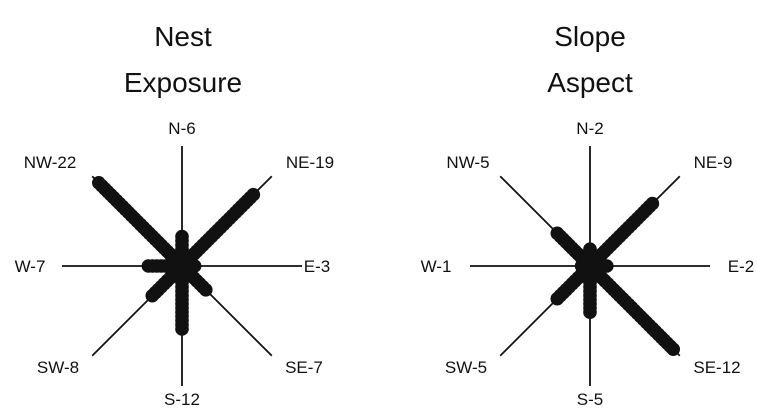  What do you see at coordinates (590, 399) in the screenshot?
I see `label-s: S-5` at bounding box center [590, 399].